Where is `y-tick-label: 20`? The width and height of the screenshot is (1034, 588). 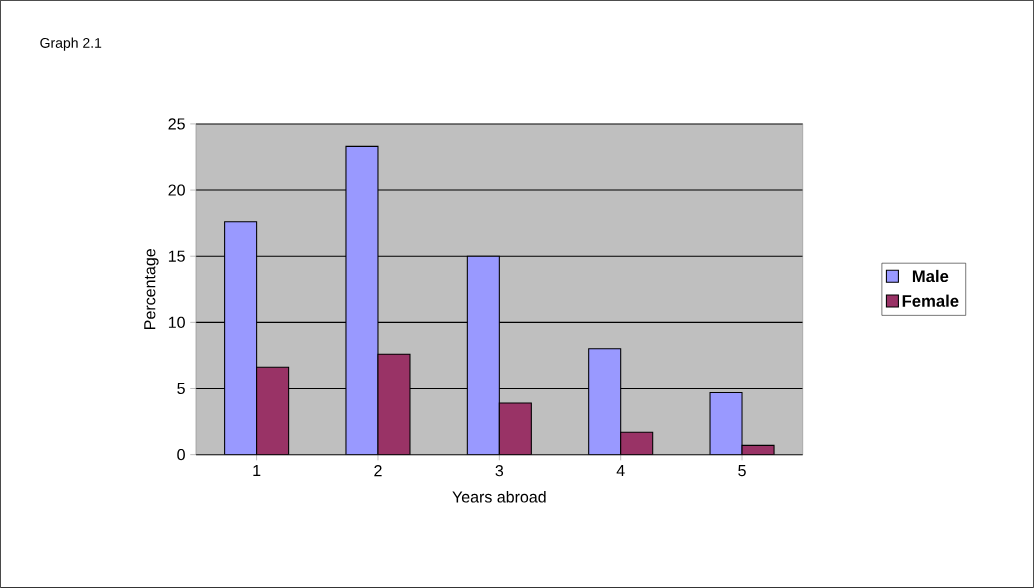
y-tick-label: 20 is located at coordinates (176, 190).